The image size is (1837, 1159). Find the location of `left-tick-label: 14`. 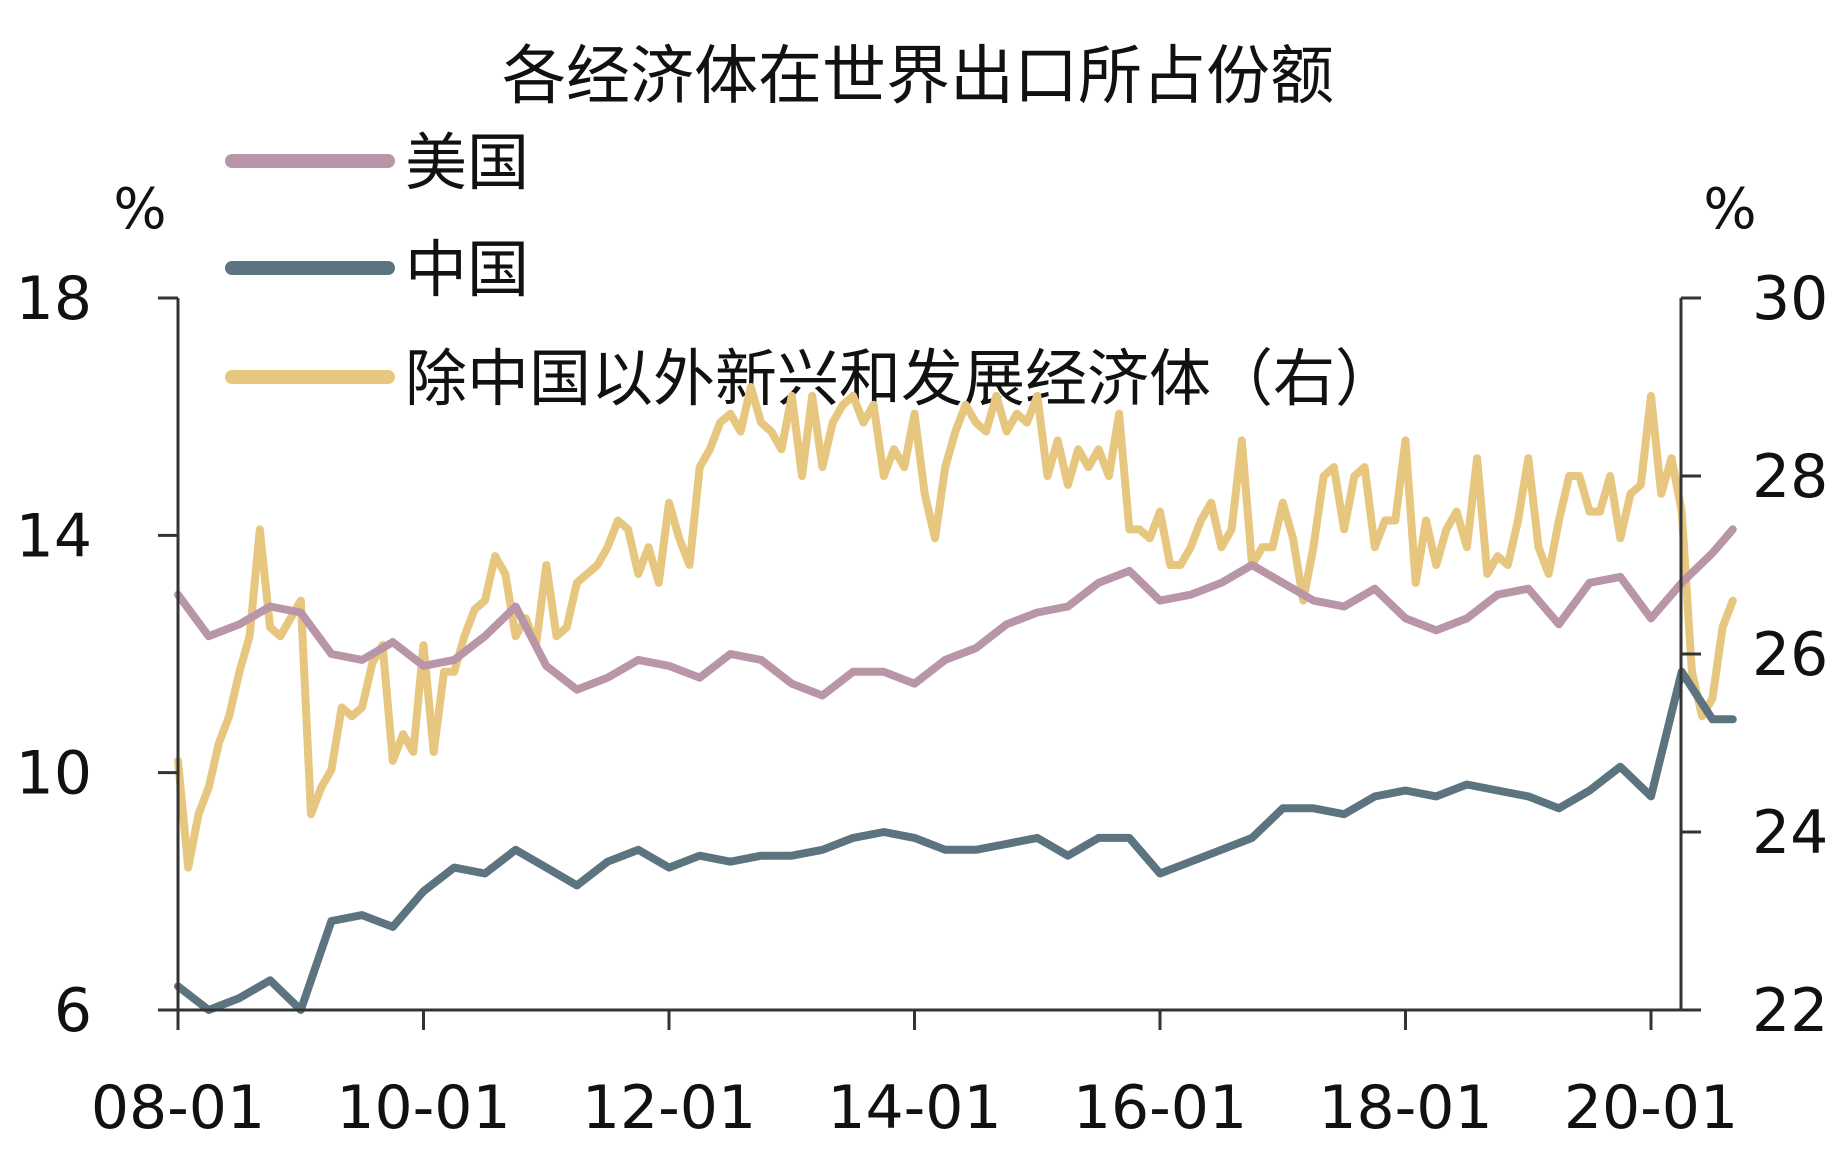

left-tick-label: 14 is located at coordinates (54, 536).